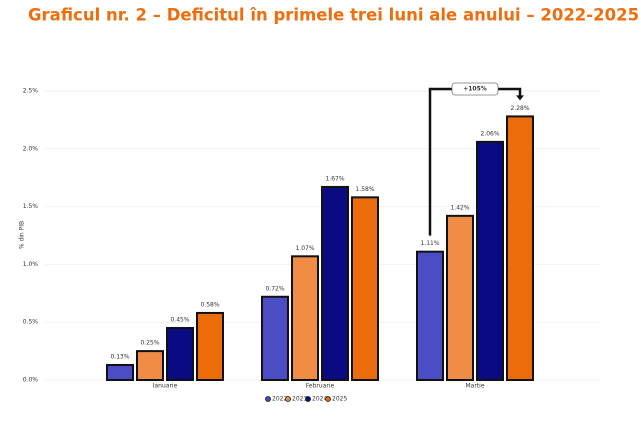  What do you see at coordinates (334, 178) in the screenshot?
I see `data-label: 1.67%` at bounding box center [334, 178].